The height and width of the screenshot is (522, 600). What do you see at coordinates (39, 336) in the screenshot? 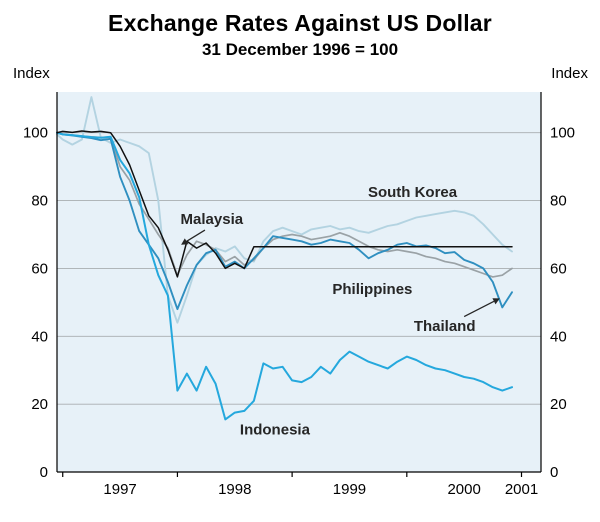
I see `y-tick-label-left: 40` at bounding box center [39, 336].